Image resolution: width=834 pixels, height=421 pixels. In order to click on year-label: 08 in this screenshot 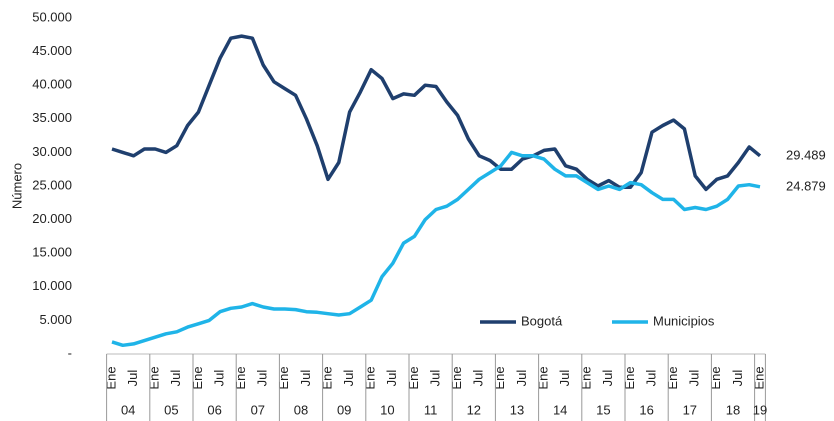, I will do `click(301, 409)`.